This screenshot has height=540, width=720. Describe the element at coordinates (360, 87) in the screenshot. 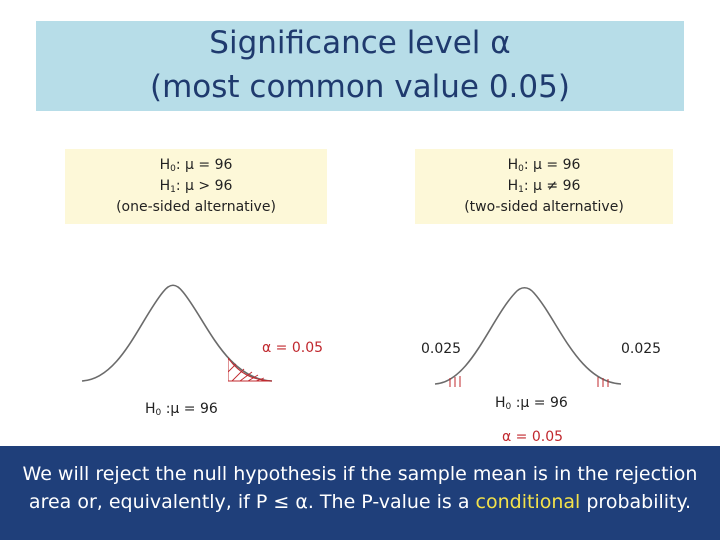

I see `title-line-2: (most common value 0.05)` at that location.